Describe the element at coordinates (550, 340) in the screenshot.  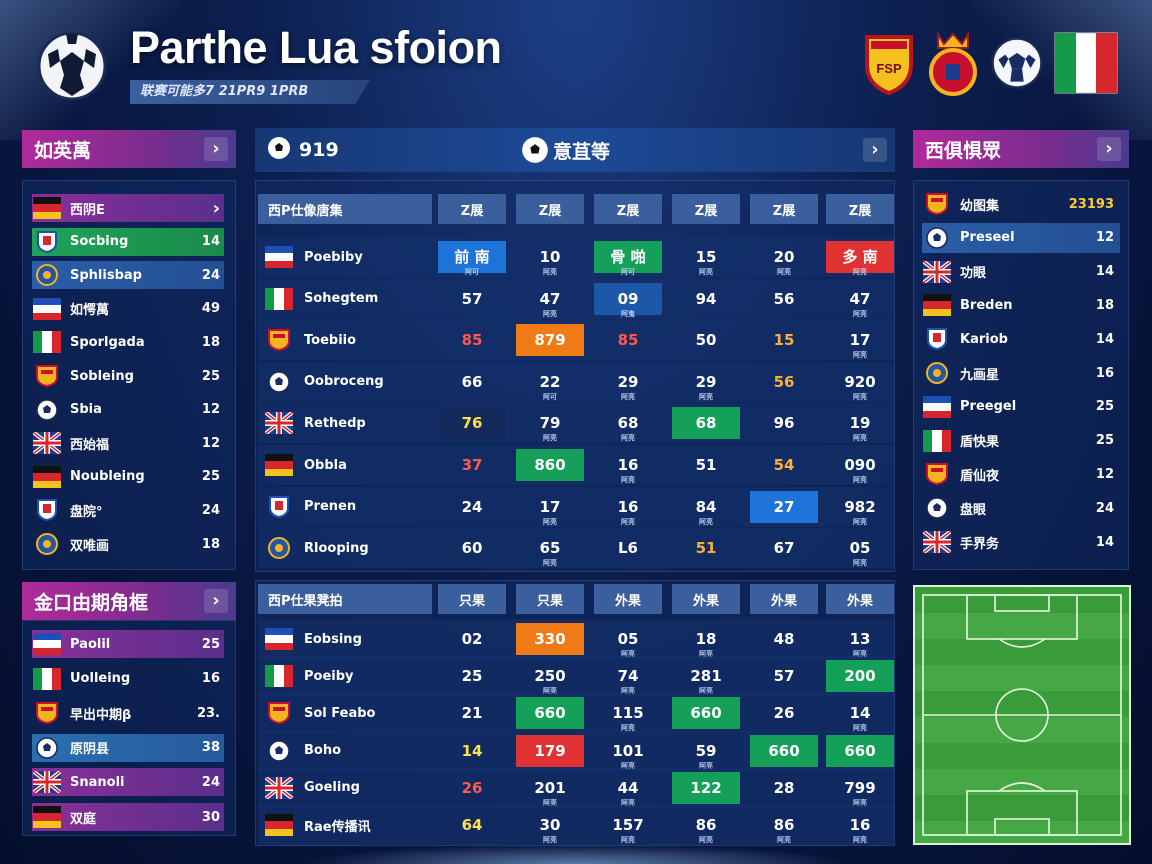
I see `score-cell: 879` at that location.